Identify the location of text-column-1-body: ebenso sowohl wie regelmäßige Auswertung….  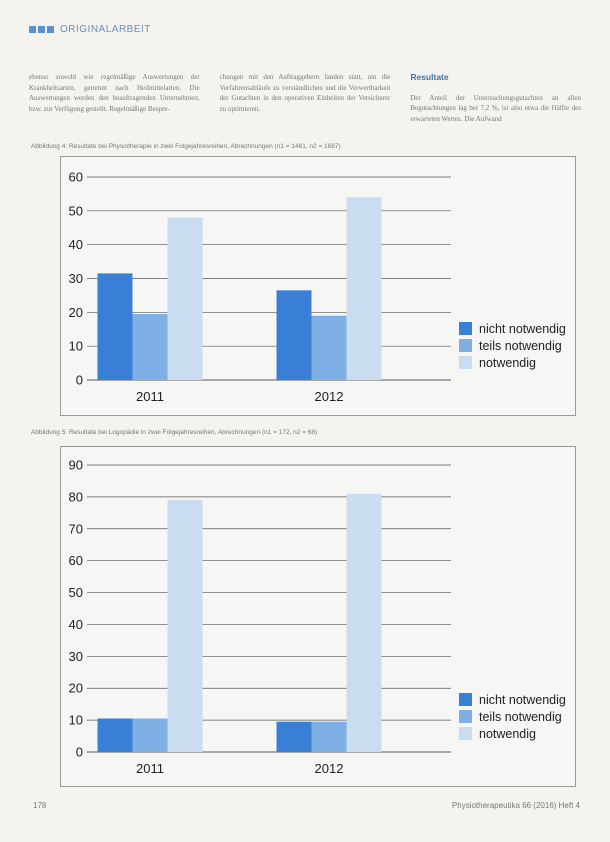
(114, 93).